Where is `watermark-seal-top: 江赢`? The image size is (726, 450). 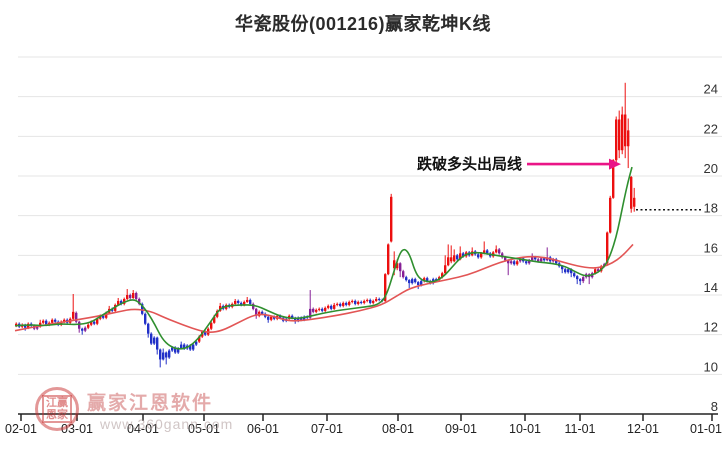
watermark-seal-top: 江赢 is located at coordinates (57, 403).